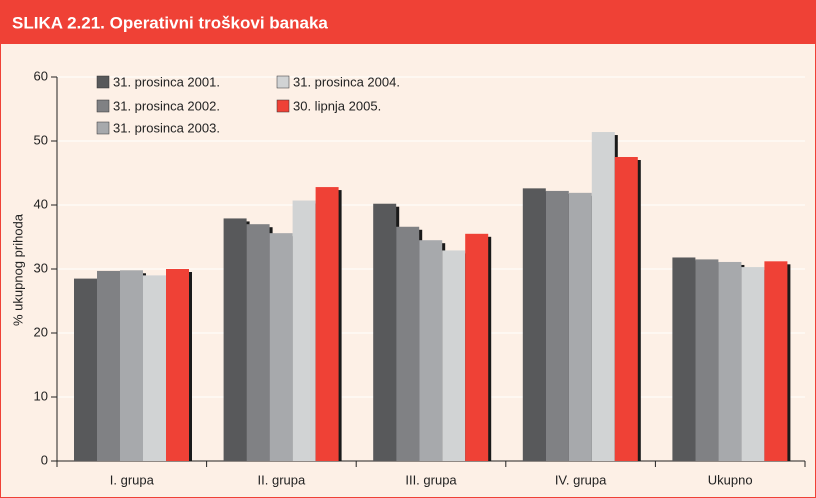 Image resolution: width=816 pixels, height=498 pixels. I want to click on y-tick-label: 60, so click(41, 75).